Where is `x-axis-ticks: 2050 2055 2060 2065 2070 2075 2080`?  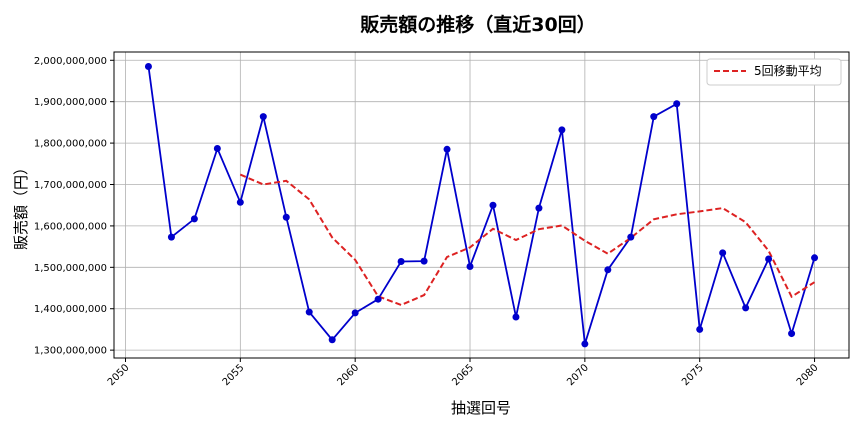
x-axis-ticks: 2050 2055 2060 2065 2070 2075 2080 is located at coordinates (463, 373).